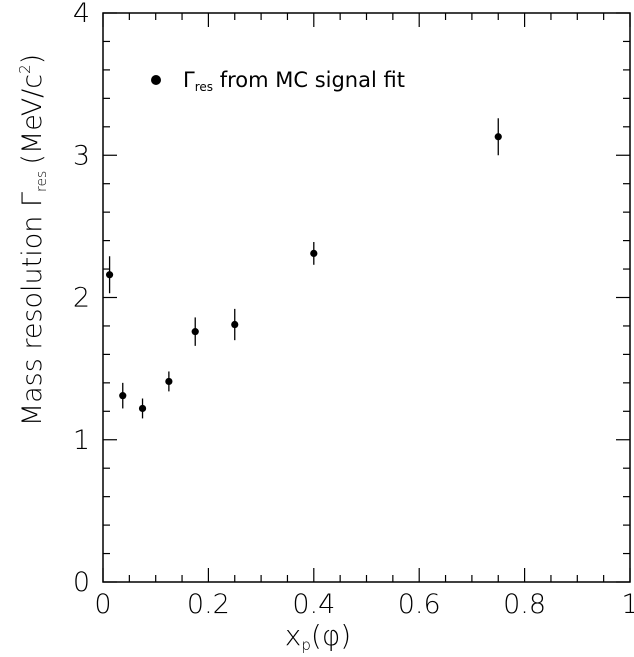  I want to click on legend: Γres from MC signal fit, so click(278, 81).